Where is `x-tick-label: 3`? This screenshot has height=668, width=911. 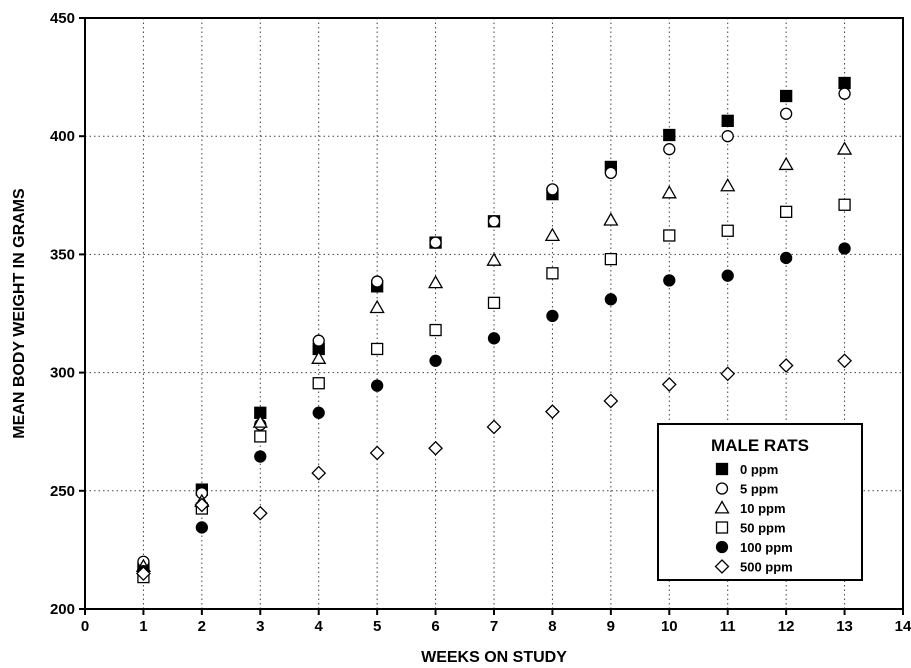
x-tick-label: 3 is located at coordinates (260, 626).